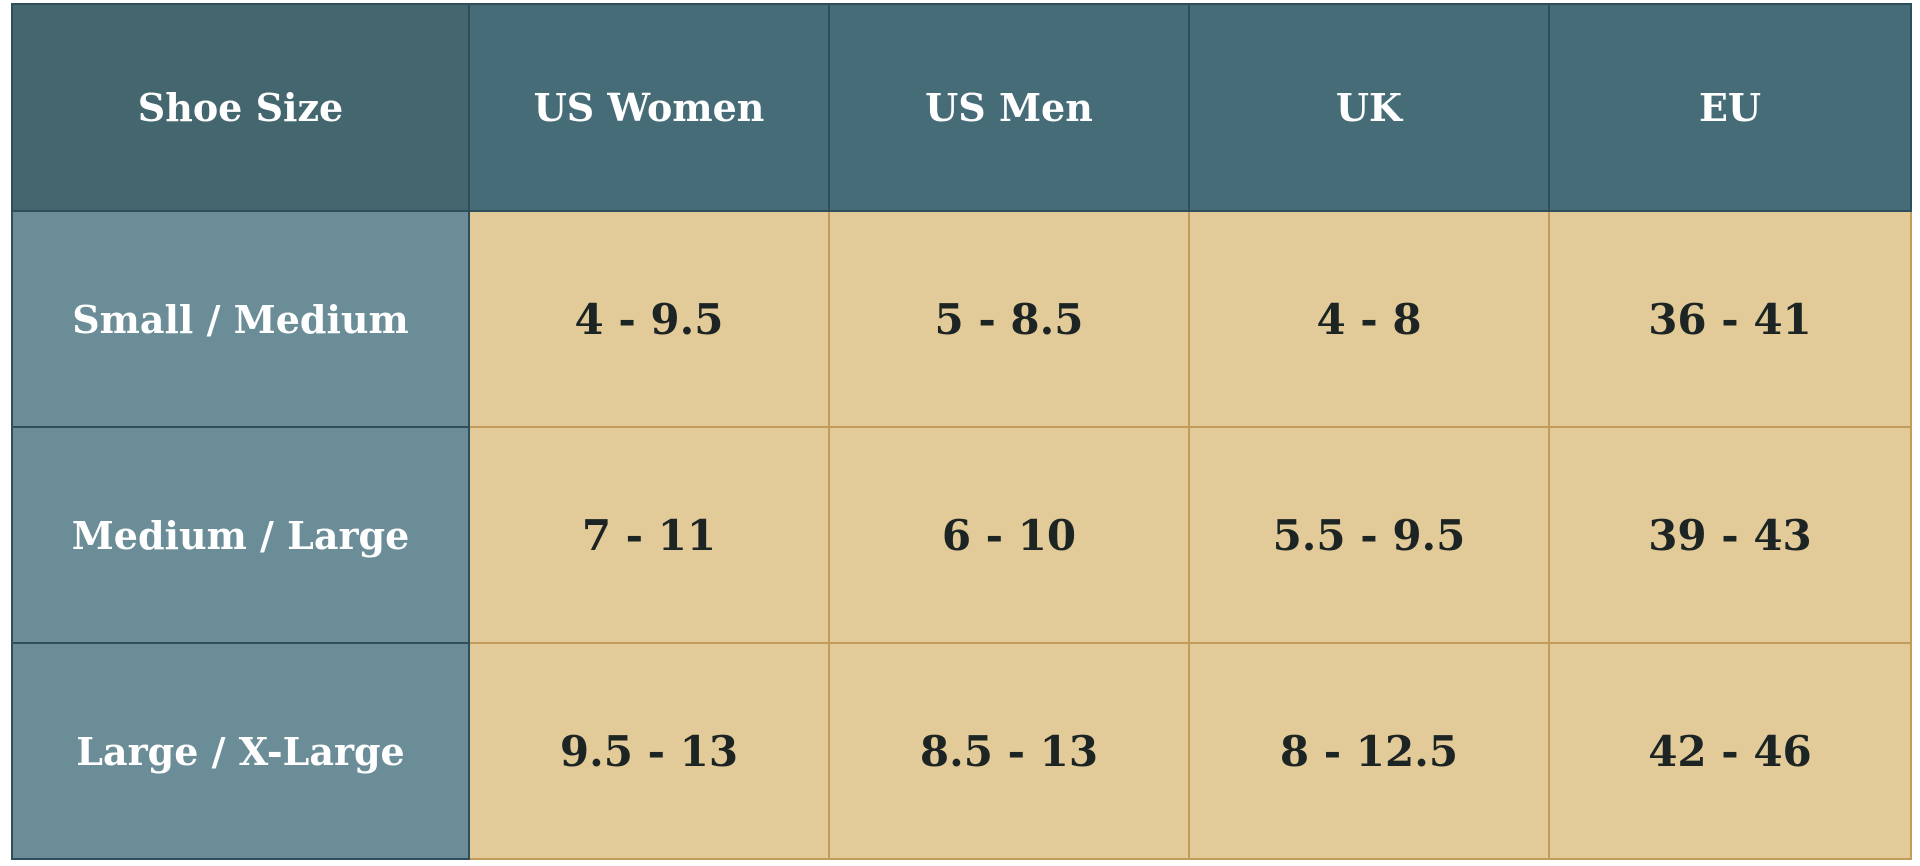  Describe the element at coordinates (1009, 535) in the screenshot. I see `size-cell: 6 - 10` at that location.